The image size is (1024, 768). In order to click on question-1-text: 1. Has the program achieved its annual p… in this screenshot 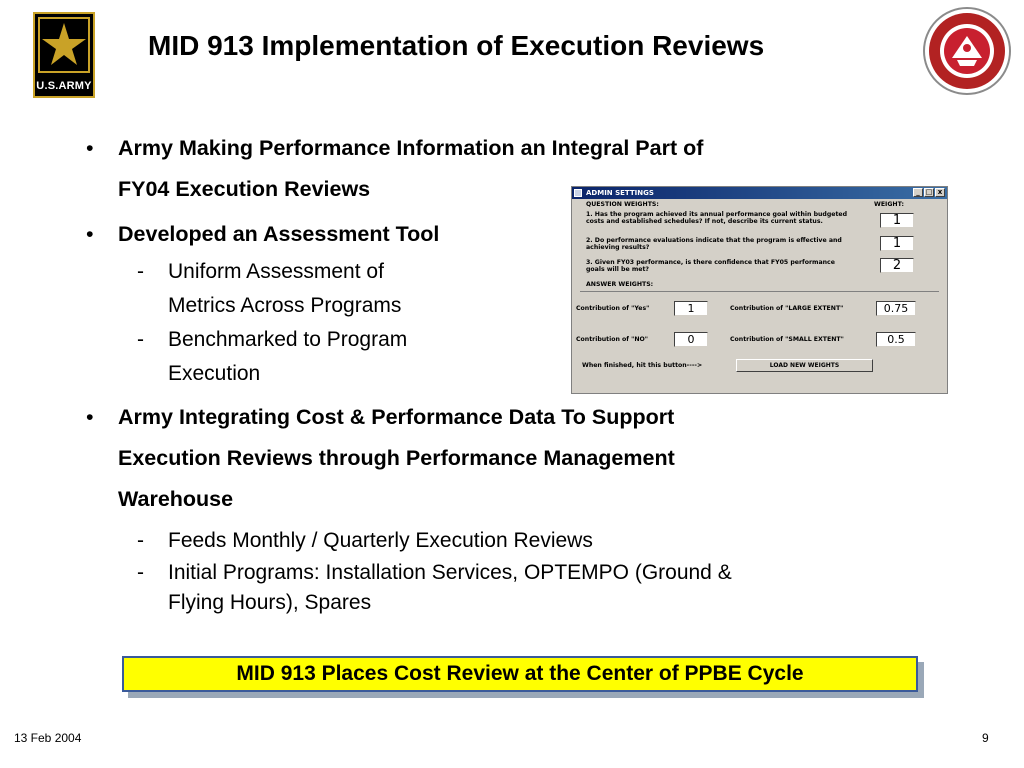, I will do `click(717, 218)`.